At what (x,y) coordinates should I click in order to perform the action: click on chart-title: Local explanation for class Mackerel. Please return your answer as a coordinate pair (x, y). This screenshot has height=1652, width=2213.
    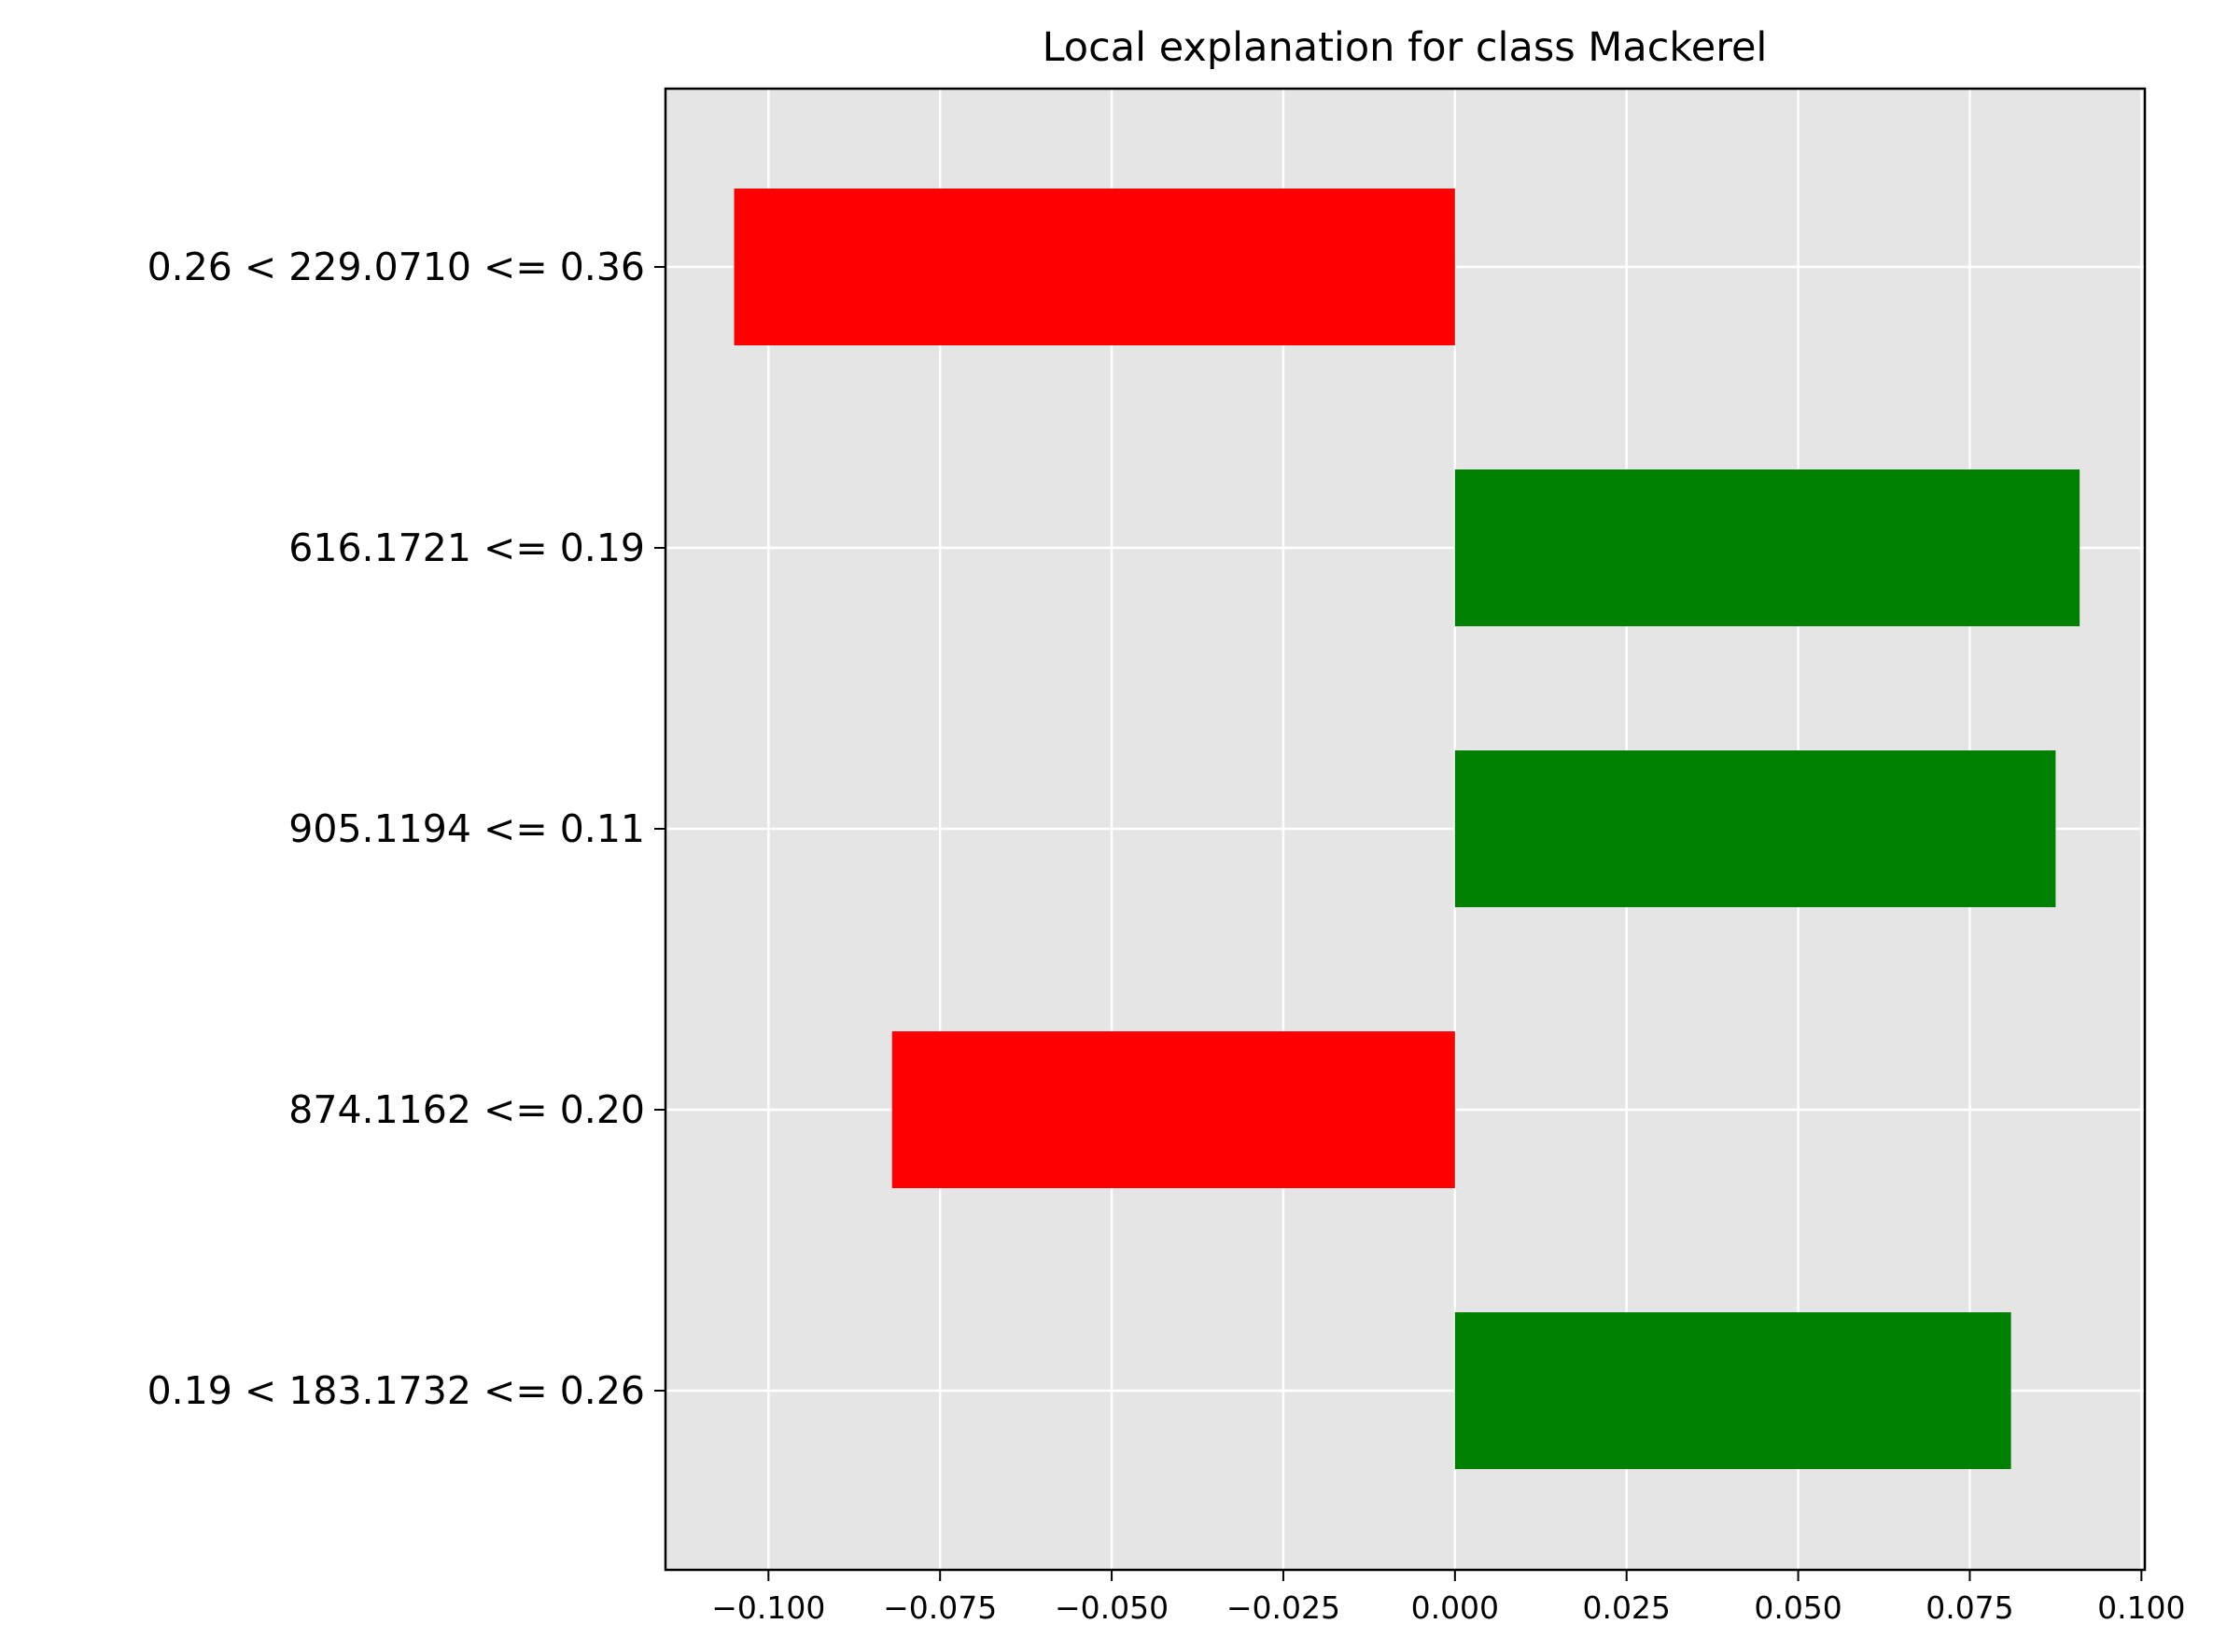
    Looking at the image, I should click on (1405, 47).